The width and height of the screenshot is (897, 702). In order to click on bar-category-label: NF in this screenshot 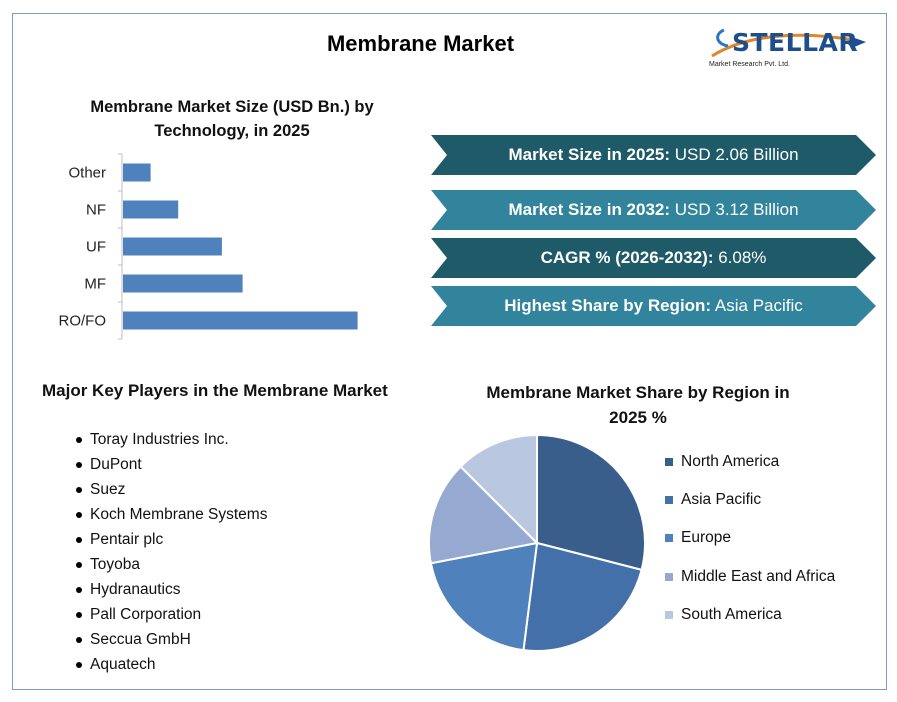, I will do `click(96, 210)`.